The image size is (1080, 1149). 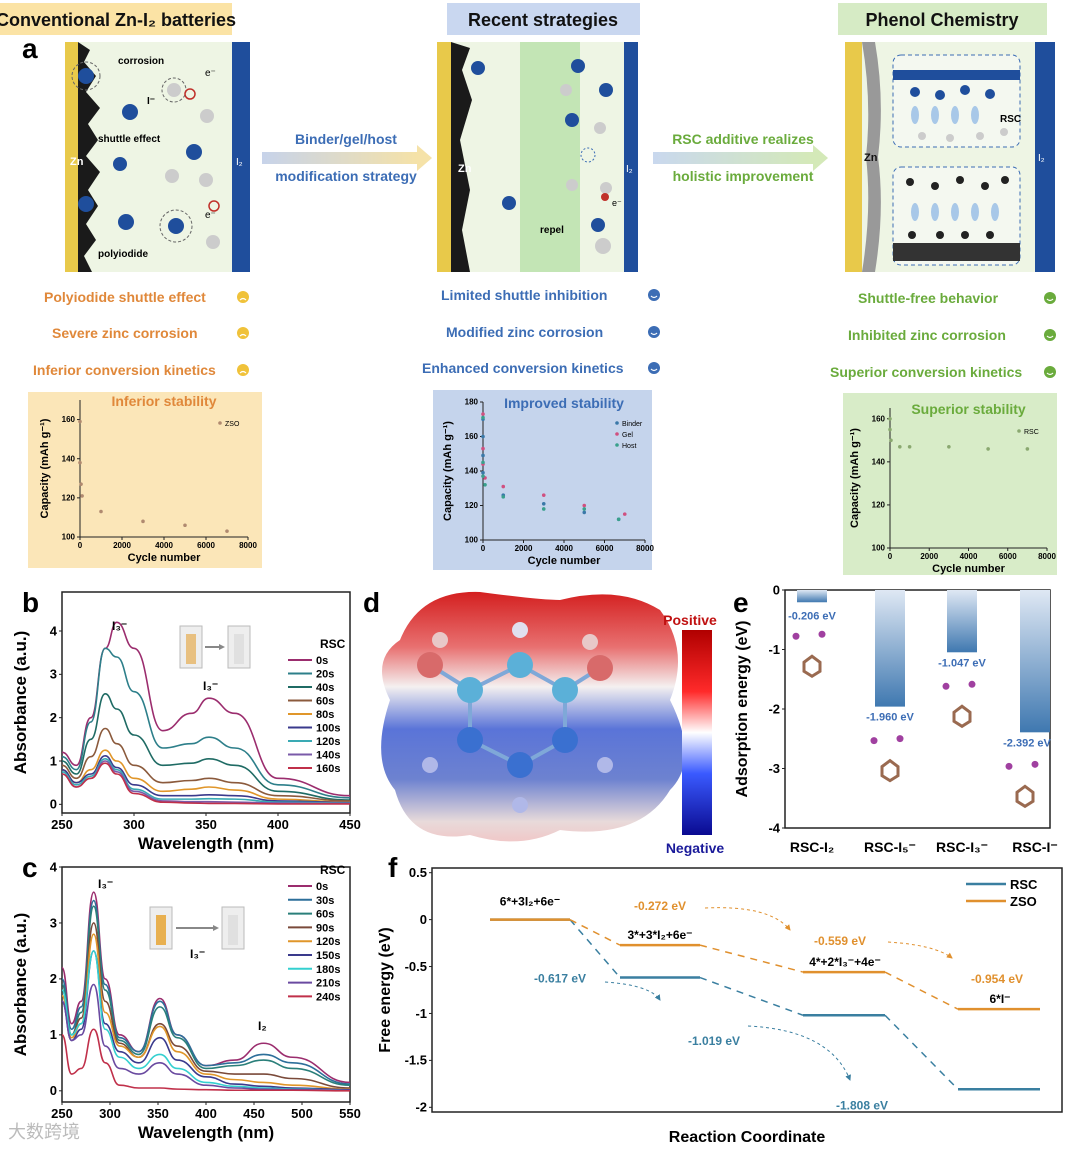 I want to click on a-middle-x-axis-label: Cycle number, so click(x=564, y=561).